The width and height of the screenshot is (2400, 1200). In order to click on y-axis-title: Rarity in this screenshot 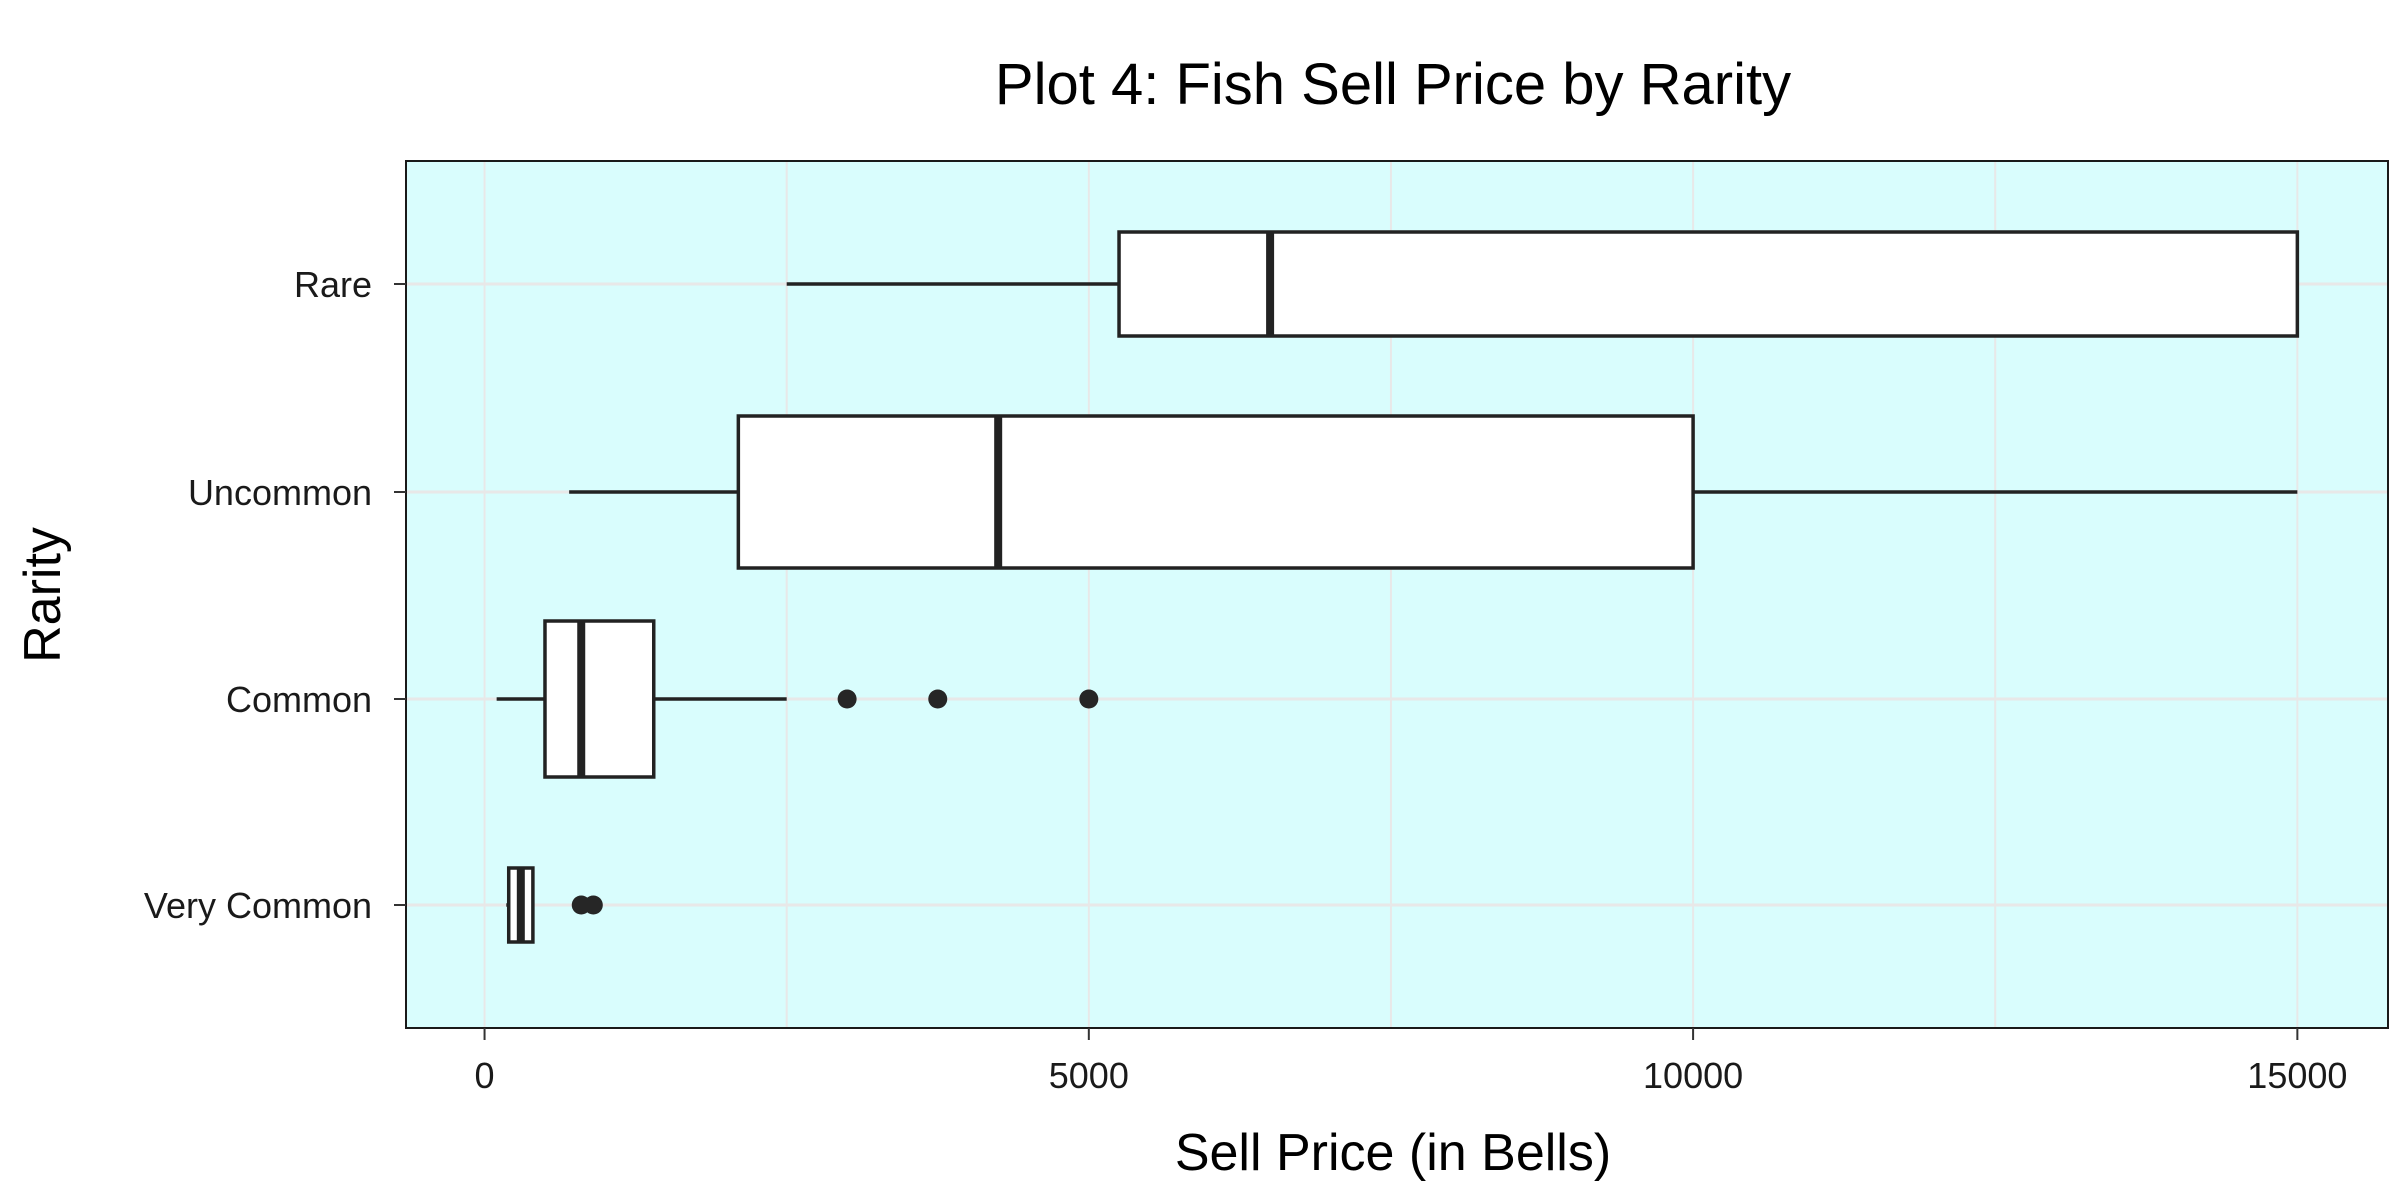, I will do `click(43, 595)`.